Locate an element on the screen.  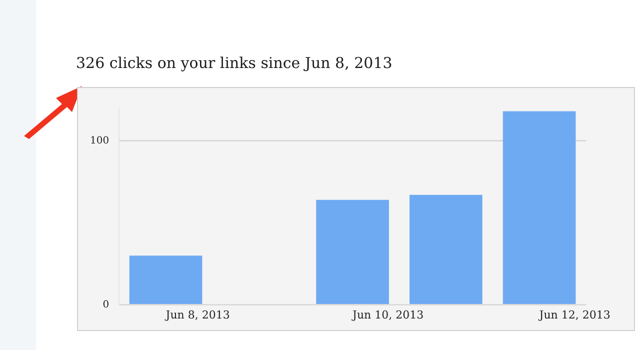
y-tick-label: 100 is located at coordinates (100, 140).